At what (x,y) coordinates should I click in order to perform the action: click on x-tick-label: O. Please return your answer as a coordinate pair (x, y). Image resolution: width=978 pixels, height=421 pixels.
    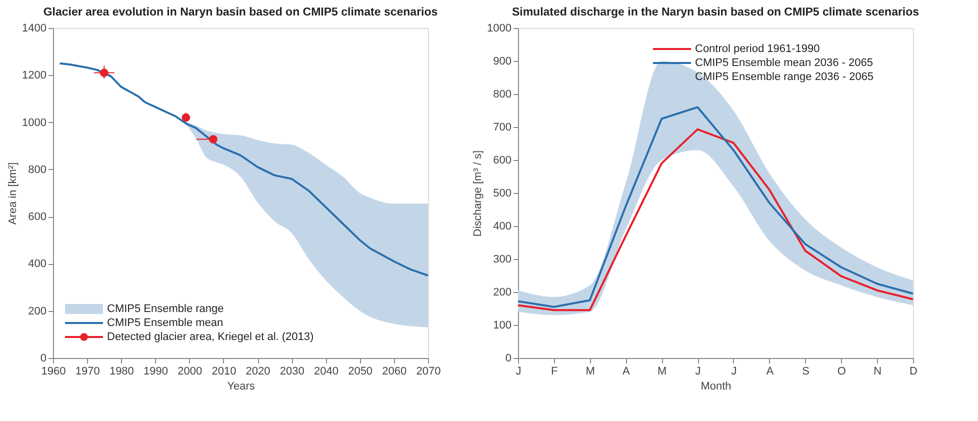
    Looking at the image, I should click on (841, 372).